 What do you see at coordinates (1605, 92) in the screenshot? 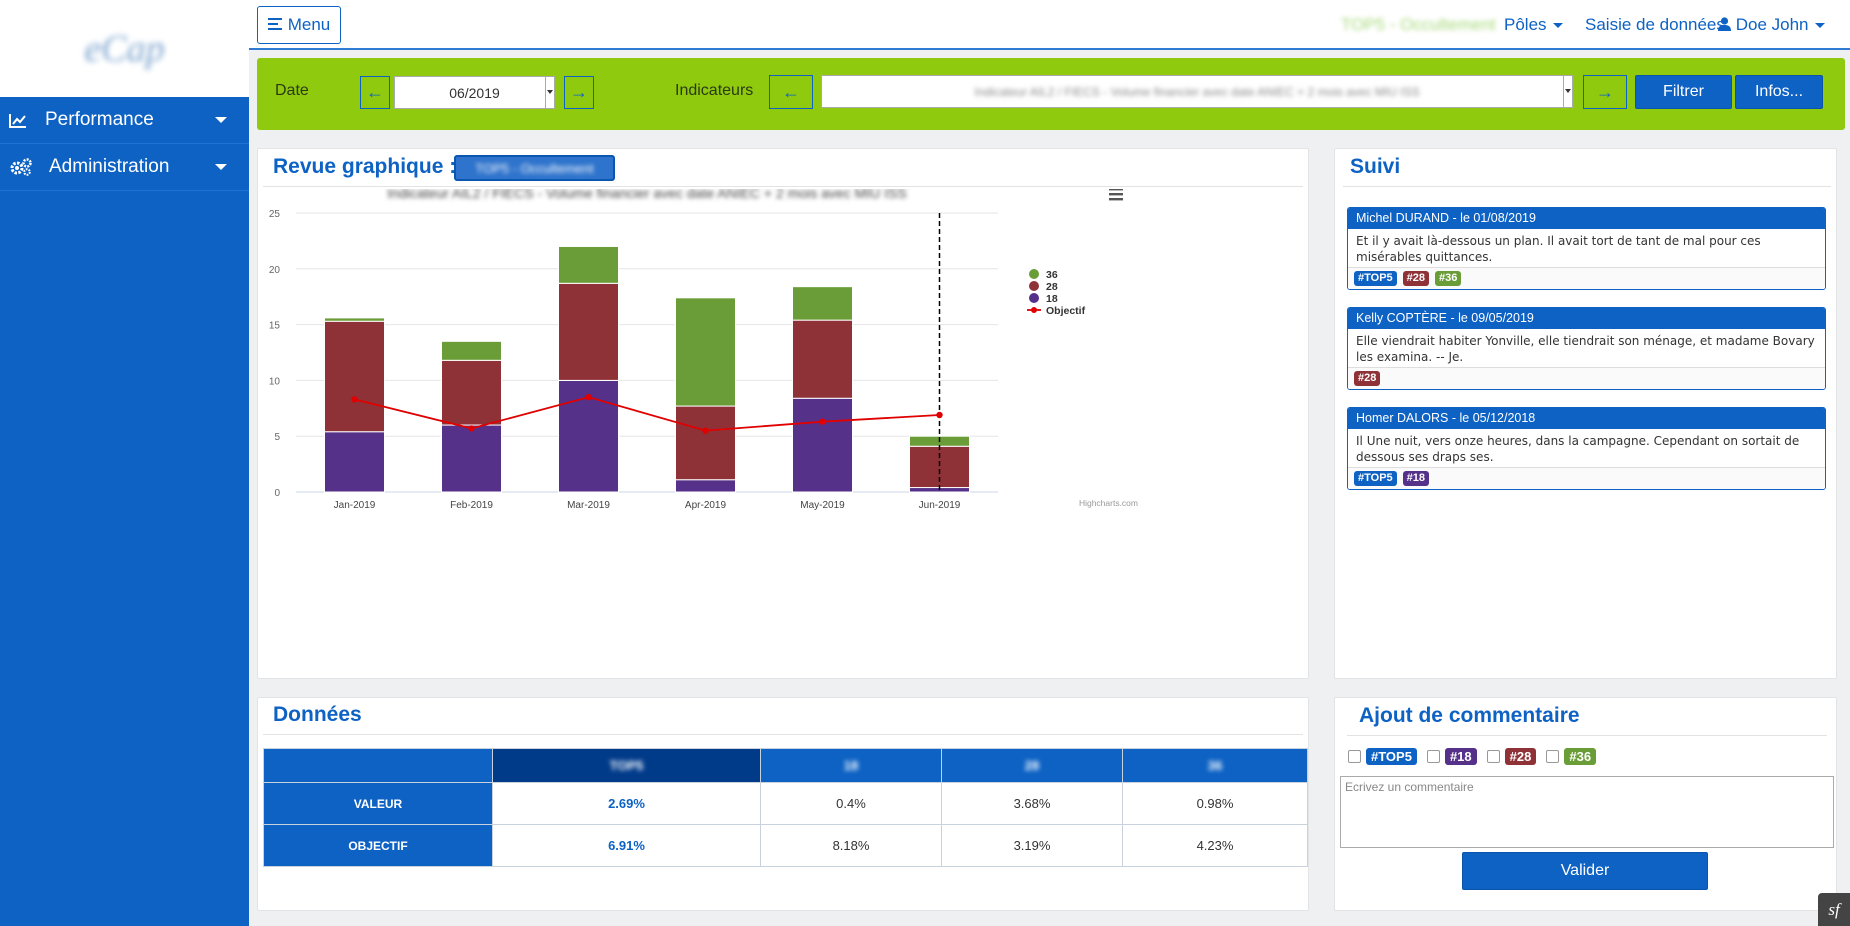
I see `indicator-next-button: →` at bounding box center [1605, 92].